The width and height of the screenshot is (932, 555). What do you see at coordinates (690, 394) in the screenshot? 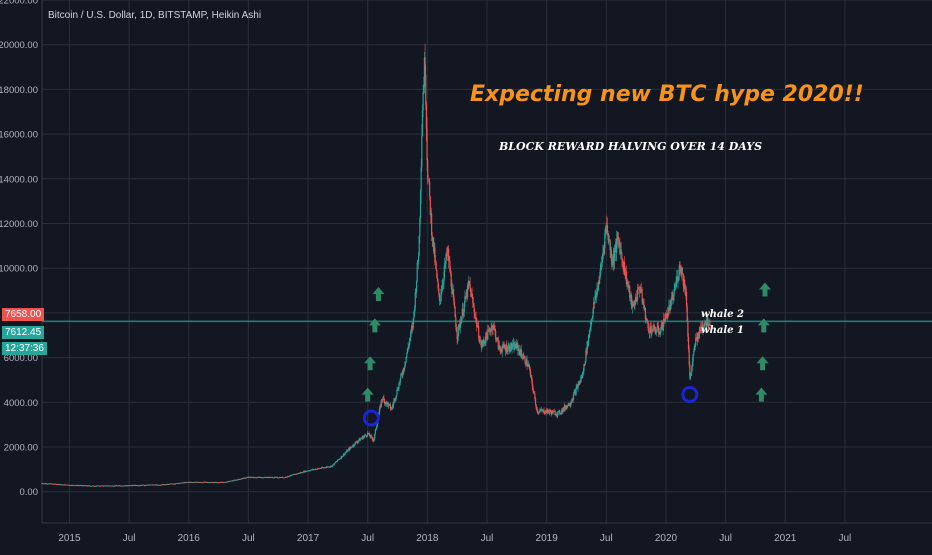
I see `highlight-circle` at bounding box center [690, 394].